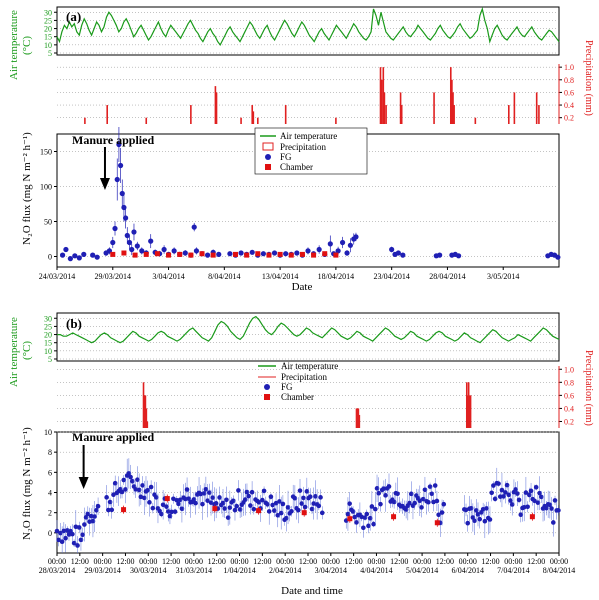 The height and width of the screenshot is (600, 599). I want to click on temp-tick-label: 15, so click(48, 37).